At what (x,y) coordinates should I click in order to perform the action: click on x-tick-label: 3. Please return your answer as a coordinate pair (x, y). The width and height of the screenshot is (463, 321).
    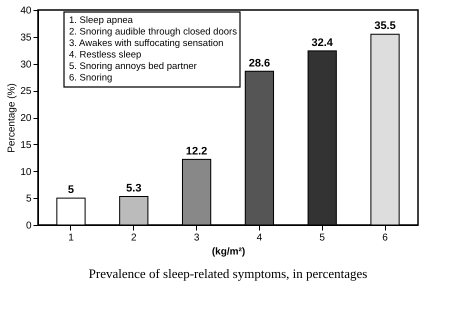
    Looking at the image, I should click on (197, 238).